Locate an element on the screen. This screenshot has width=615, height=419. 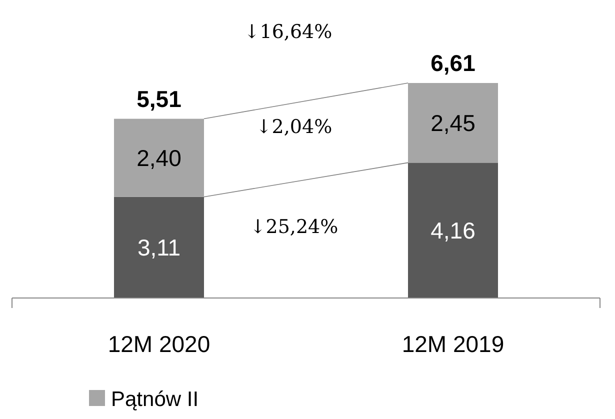
data-label: 3,11 is located at coordinates (159, 247).